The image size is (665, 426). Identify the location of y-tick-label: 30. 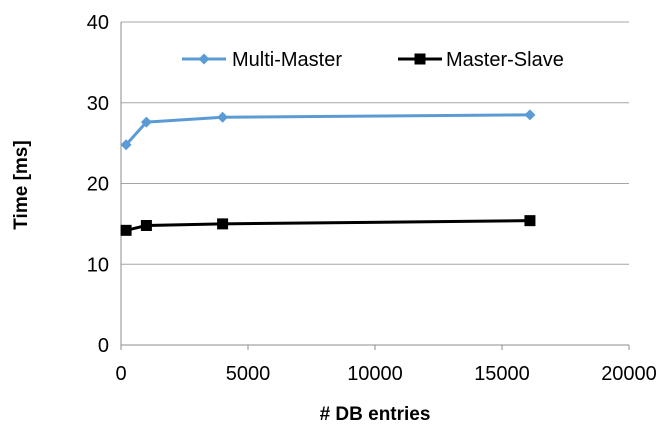
(98, 104).